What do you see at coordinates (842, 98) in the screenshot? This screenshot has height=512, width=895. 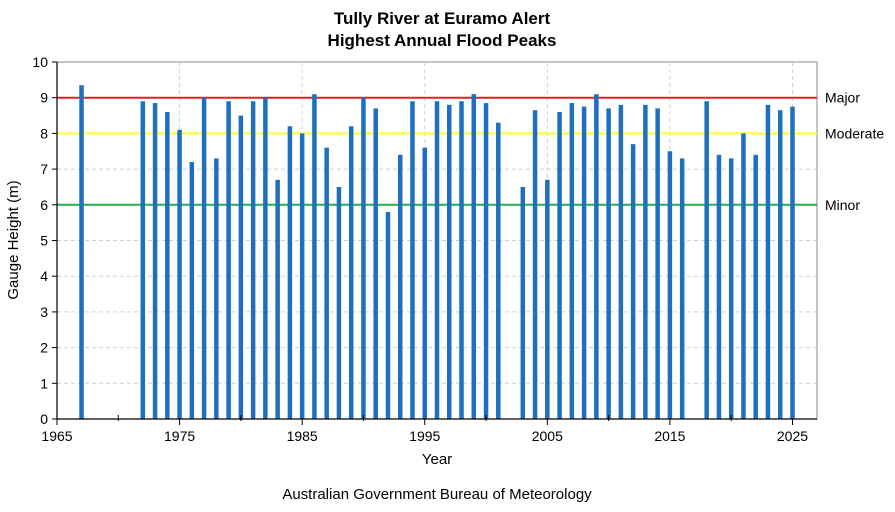 I see `threshold-label-major: Major` at bounding box center [842, 98].